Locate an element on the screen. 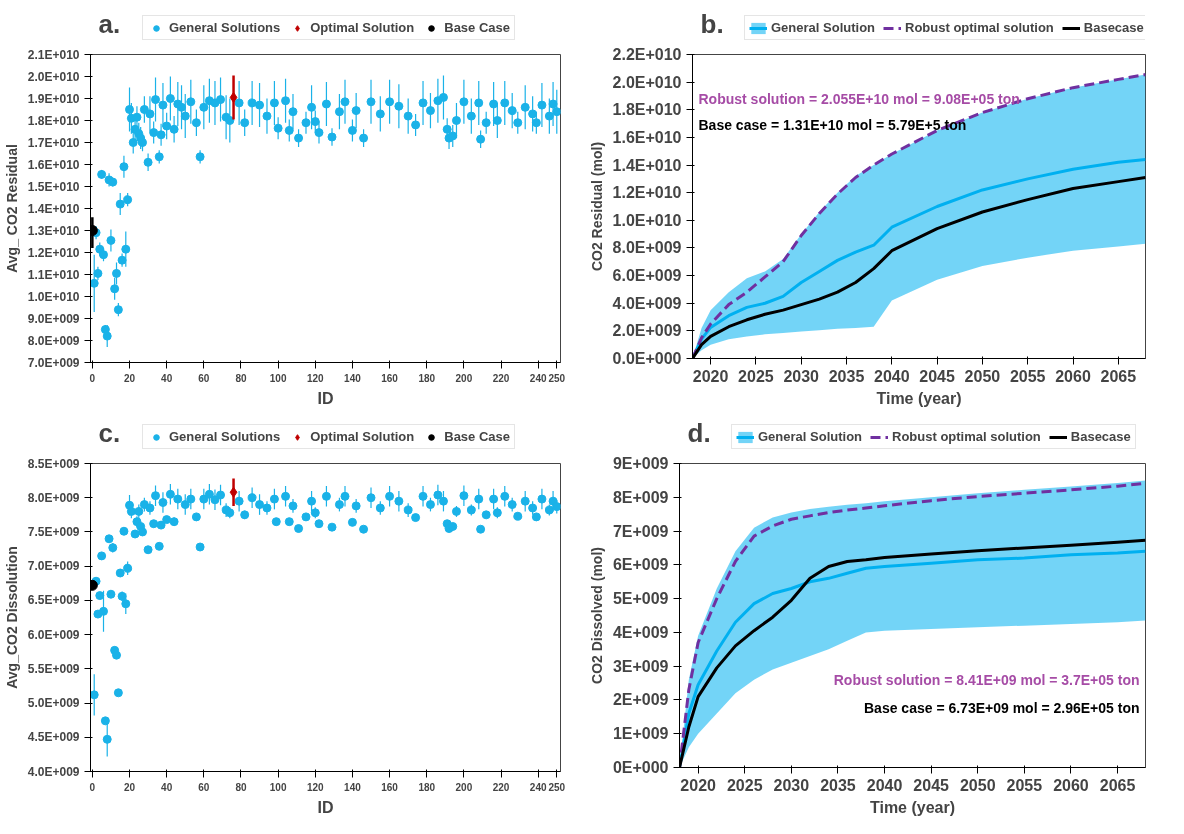 The width and height of the screenshot is (1184, 834). y-tick-label: 7E+009 is located at coordinates (640, 531).